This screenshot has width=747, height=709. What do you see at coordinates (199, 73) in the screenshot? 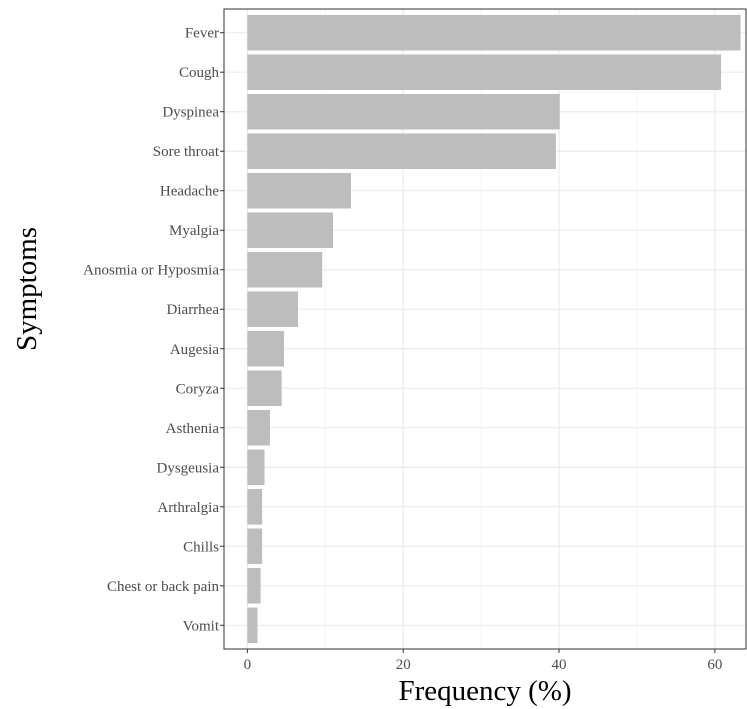
I see `y-tick-label: Cough` at bounding box center [199, 73].